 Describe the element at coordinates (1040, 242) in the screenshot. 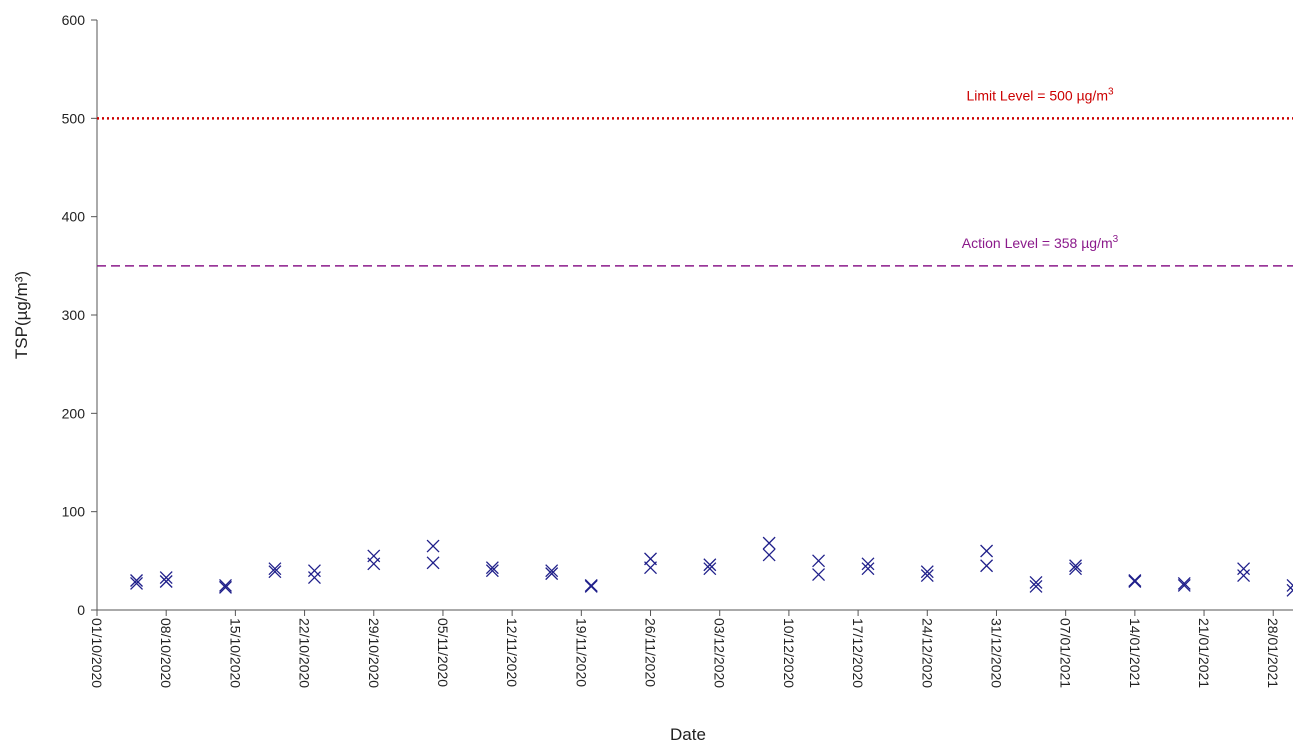

I see `reference-line-label: Action Level = 358 µg/m3` at that location.